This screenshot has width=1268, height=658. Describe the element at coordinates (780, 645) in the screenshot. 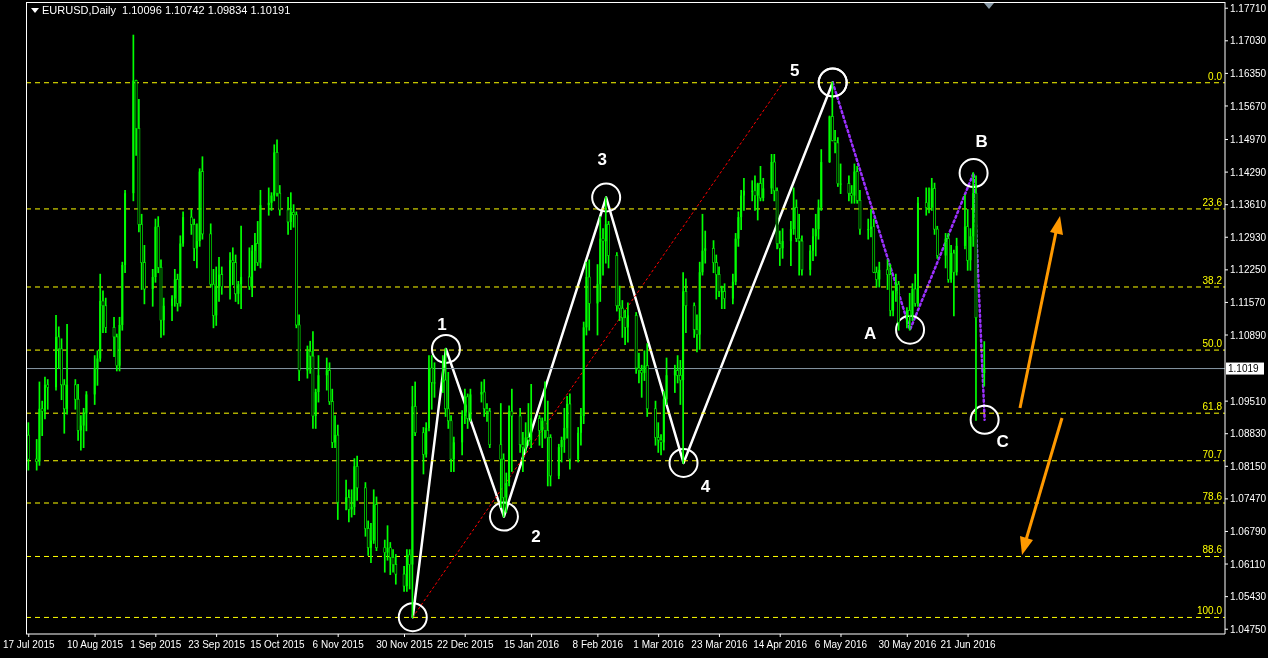

I see `x-tick-label: 14 Apr 2016` at that location.